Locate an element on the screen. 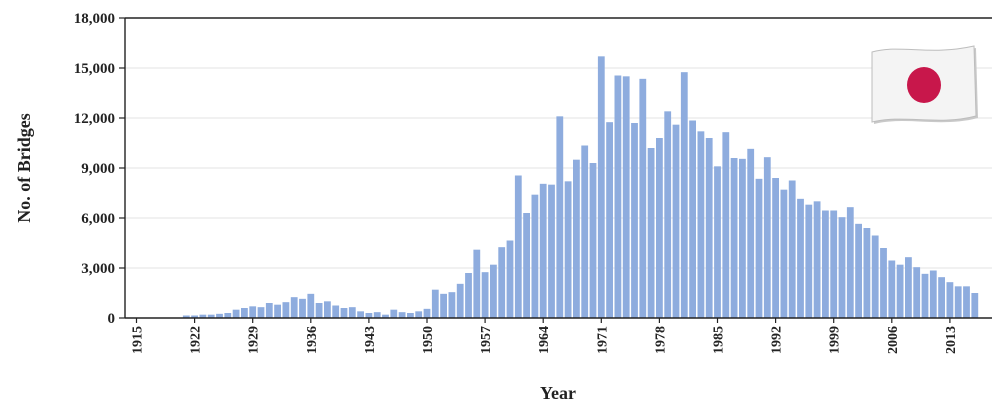  x-tick-label: 1943 is located at coordinates (370, 340).